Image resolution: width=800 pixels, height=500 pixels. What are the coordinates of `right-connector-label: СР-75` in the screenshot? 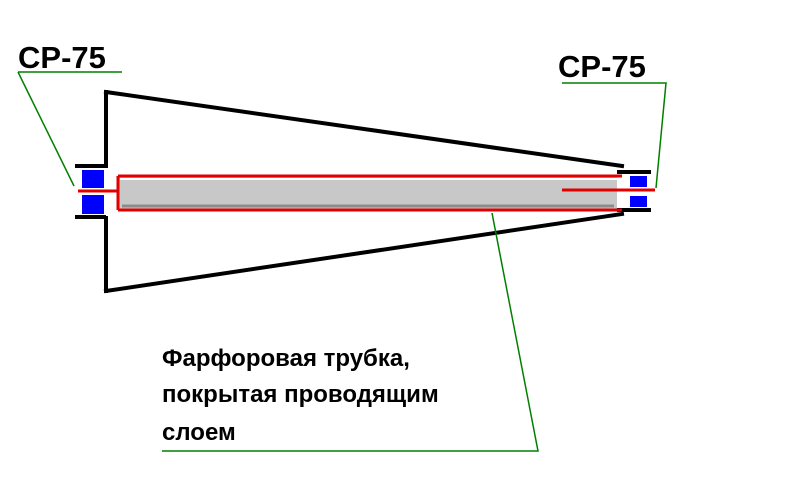 It's located at (602, 66).